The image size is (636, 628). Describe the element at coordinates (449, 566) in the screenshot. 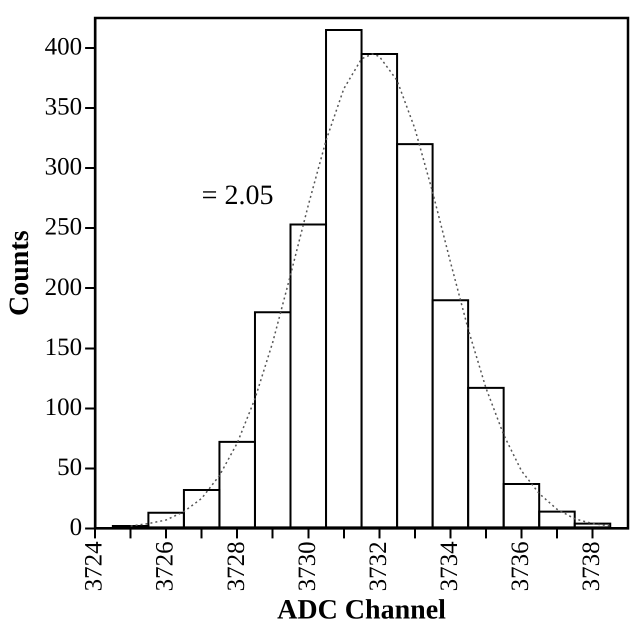

I see `x-tick-label: 3734` at that location.